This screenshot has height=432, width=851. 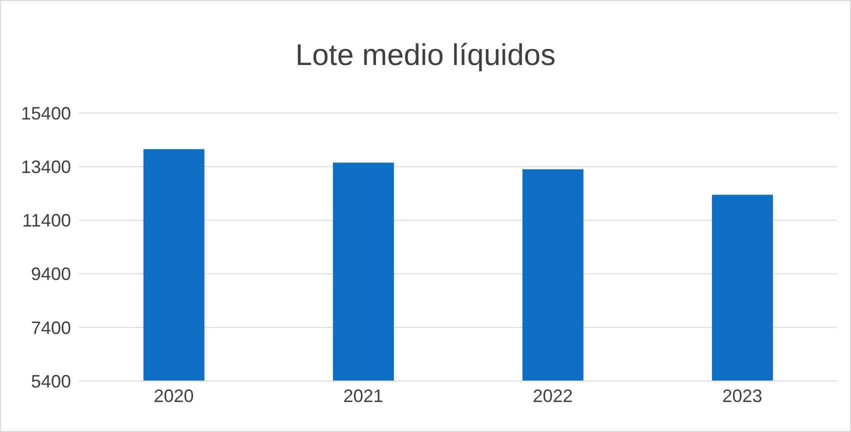 What do you see at coordinates (50, 381) in the screenshot?
I see `y-tick-label: 5400` at bounding box center [50, 381].